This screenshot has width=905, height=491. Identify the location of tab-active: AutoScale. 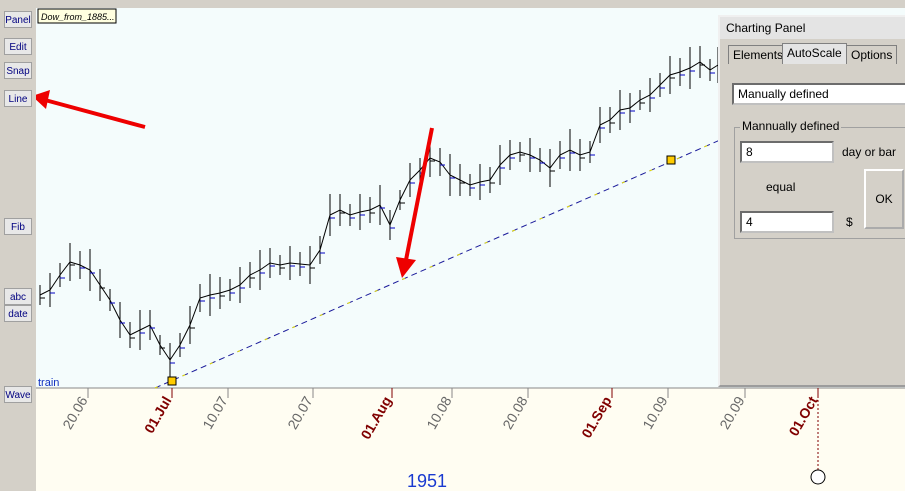
(814, 53).